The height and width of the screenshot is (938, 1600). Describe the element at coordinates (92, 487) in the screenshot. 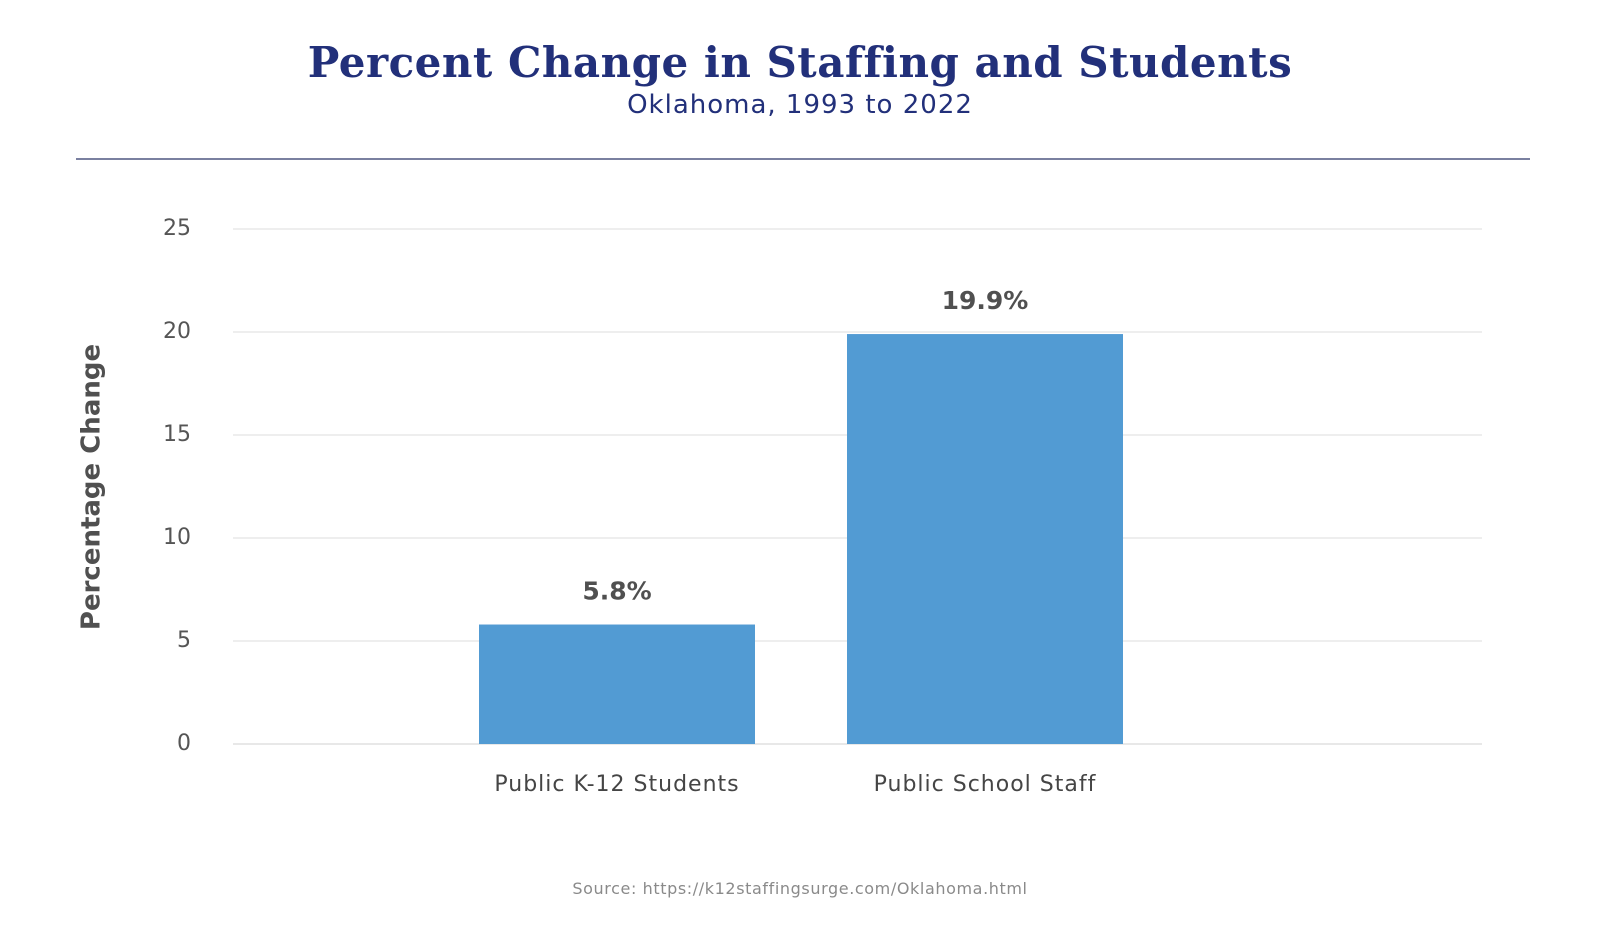

I see `y-axis-label: Percentage Change` at that location.